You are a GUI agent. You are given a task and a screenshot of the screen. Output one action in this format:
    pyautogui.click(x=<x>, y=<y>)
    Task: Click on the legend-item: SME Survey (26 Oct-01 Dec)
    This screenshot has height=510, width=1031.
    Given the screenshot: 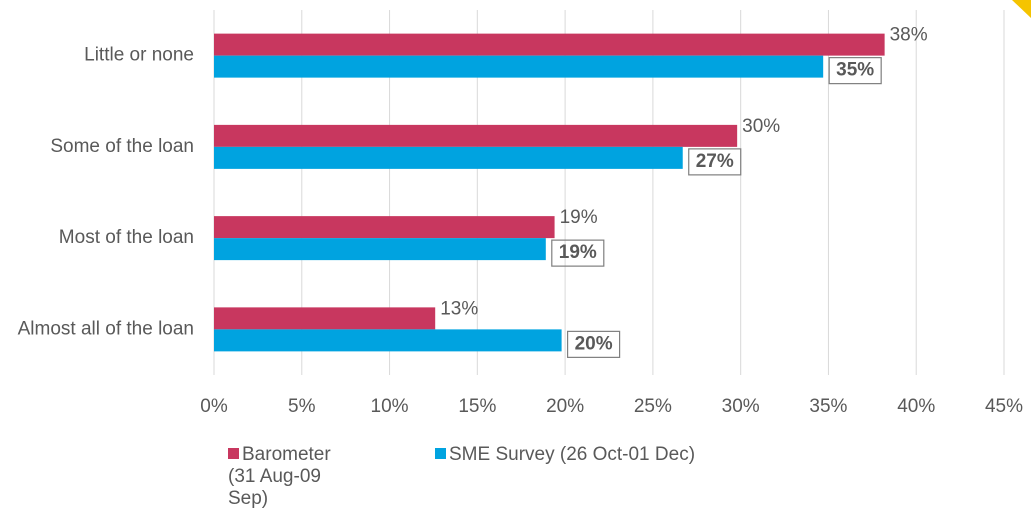 What is the action you would take?
    pyautogui.click(x=635, y=455)
    